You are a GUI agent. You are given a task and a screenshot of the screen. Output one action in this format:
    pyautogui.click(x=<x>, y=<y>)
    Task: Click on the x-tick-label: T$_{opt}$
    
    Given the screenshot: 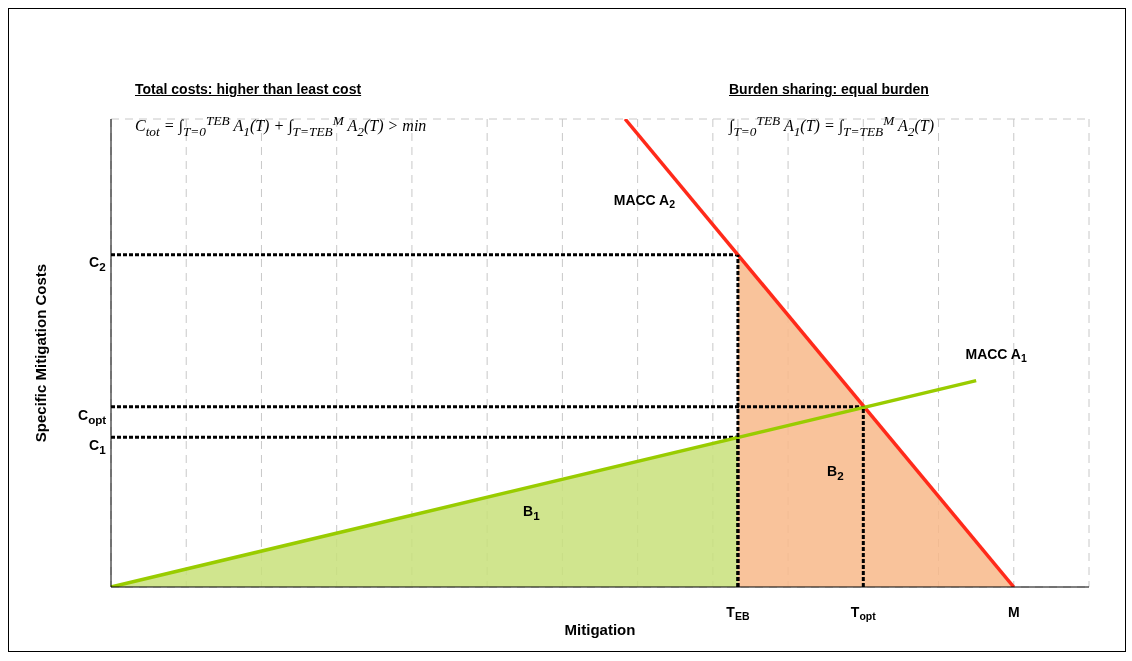 What is the action you would take?
    pyautogui.click(x=863, y=613)
    